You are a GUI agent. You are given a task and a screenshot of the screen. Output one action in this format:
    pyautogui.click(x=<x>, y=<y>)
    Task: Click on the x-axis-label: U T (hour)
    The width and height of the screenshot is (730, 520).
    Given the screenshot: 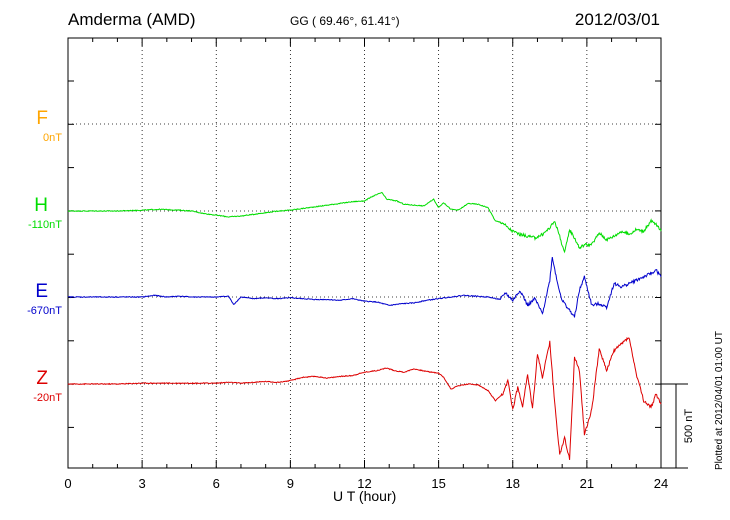 What is the action you would take?
    pyautogui.click(x=365, y=496)
    